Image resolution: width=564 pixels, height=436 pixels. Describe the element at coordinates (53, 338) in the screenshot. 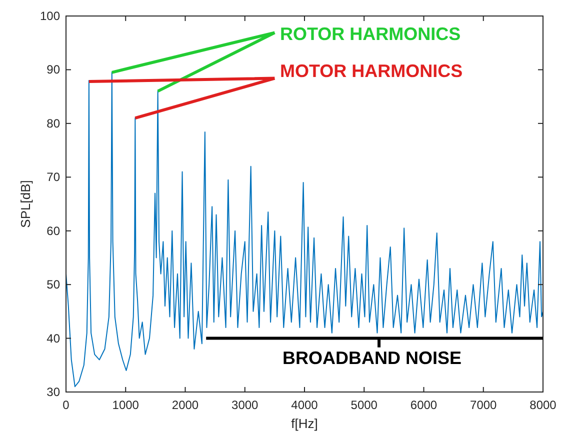

I see `y-tick-label: 40` at that location.